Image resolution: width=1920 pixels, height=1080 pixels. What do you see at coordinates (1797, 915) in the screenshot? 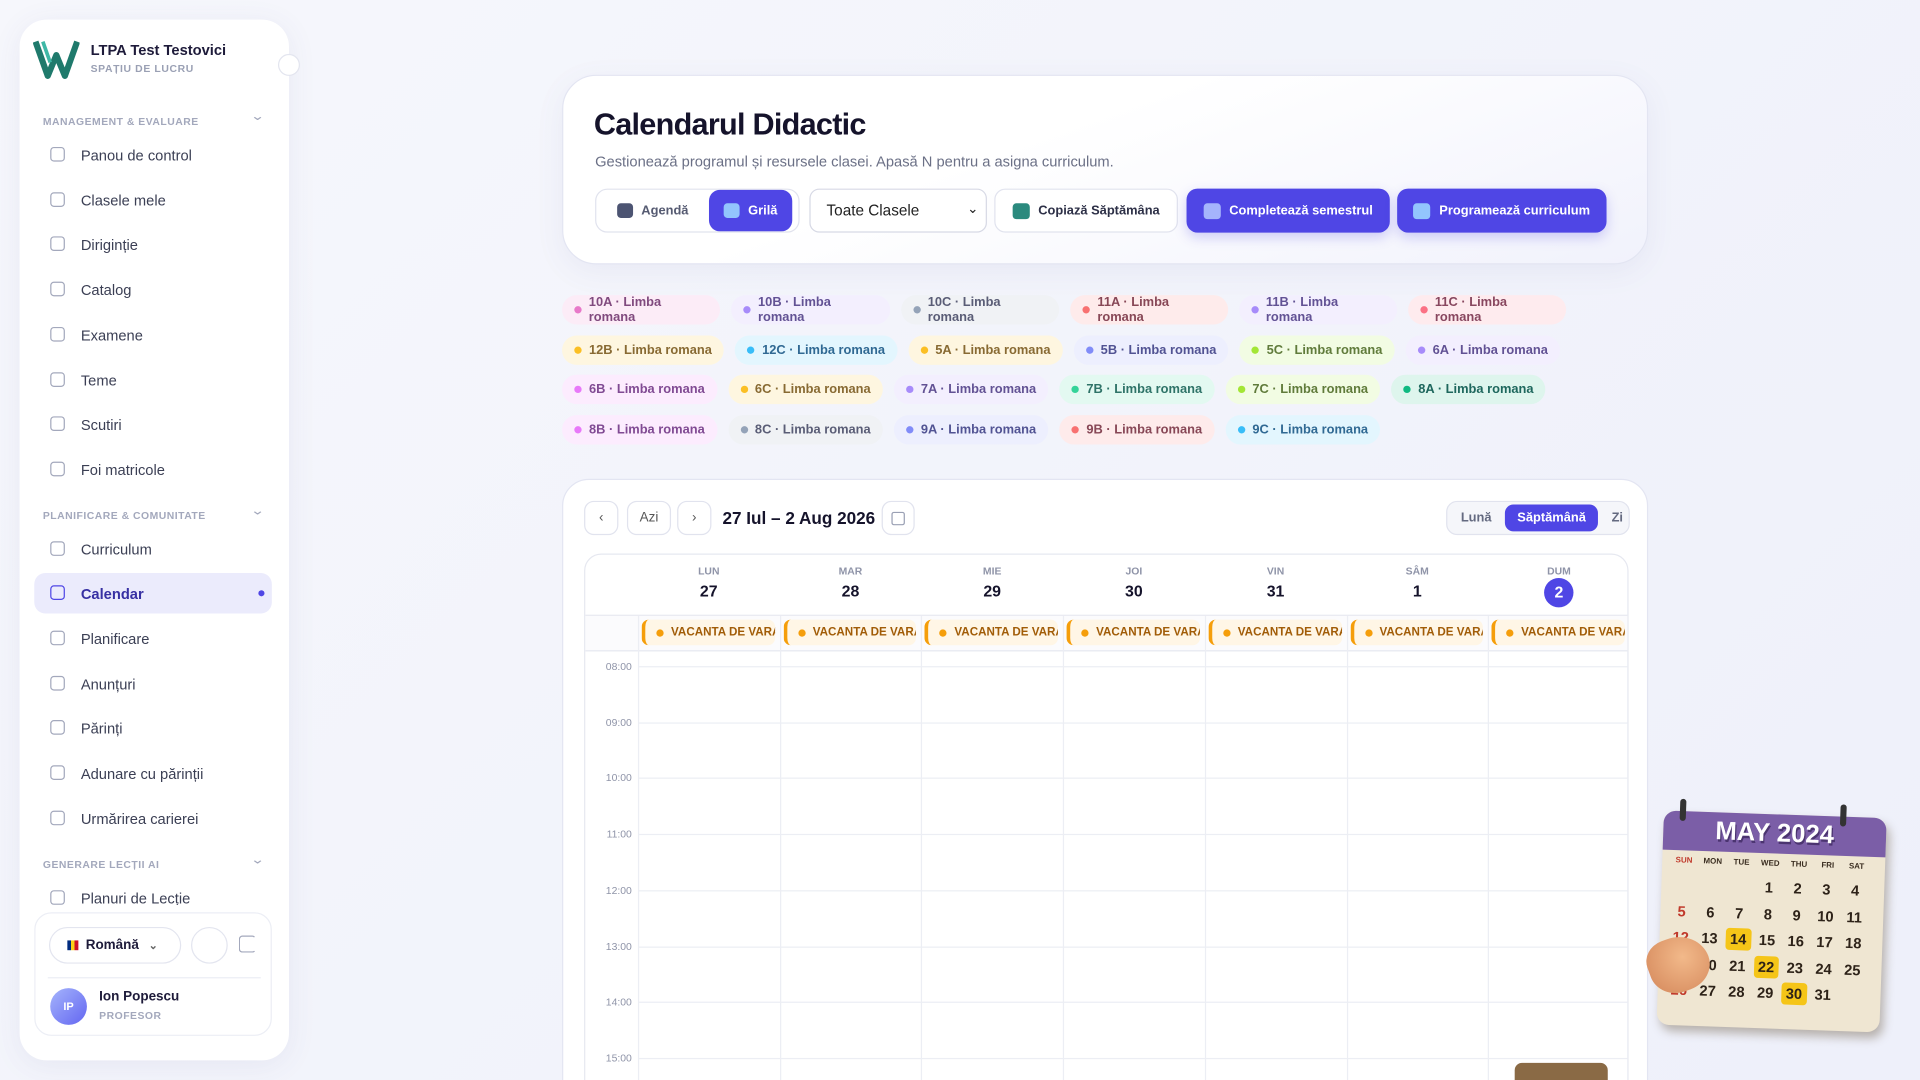
I see `illustration-date: 9` at bounding box center [1797, 915].